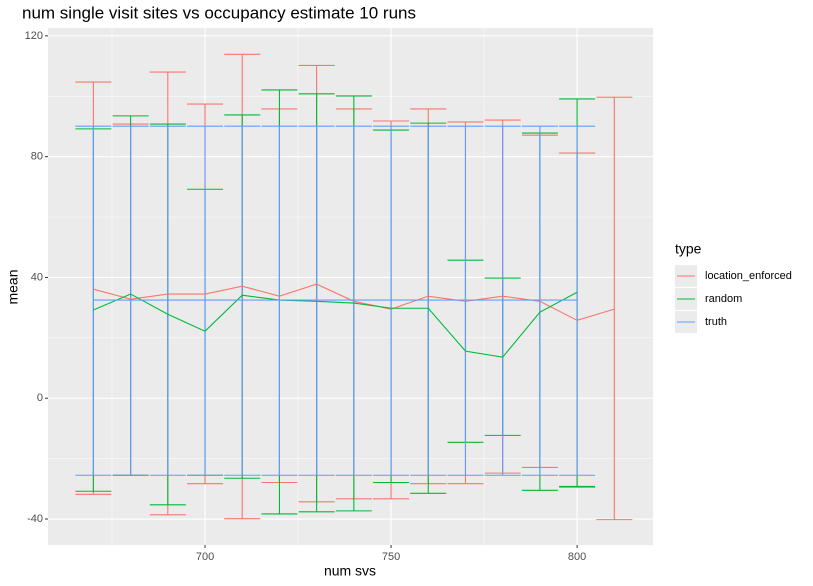  I want to click on x-tick-label: 700, so click(205, 557).